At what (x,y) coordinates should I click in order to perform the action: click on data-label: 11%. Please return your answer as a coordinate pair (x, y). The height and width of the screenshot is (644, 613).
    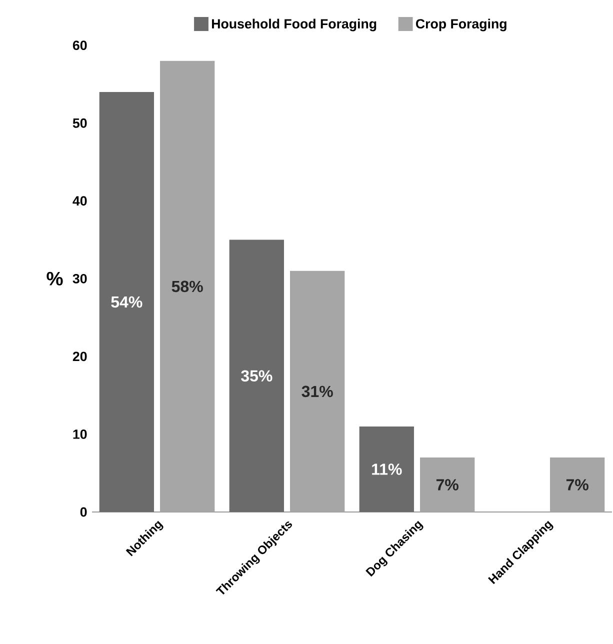
    Looking at the image, I should click on (387, 469).